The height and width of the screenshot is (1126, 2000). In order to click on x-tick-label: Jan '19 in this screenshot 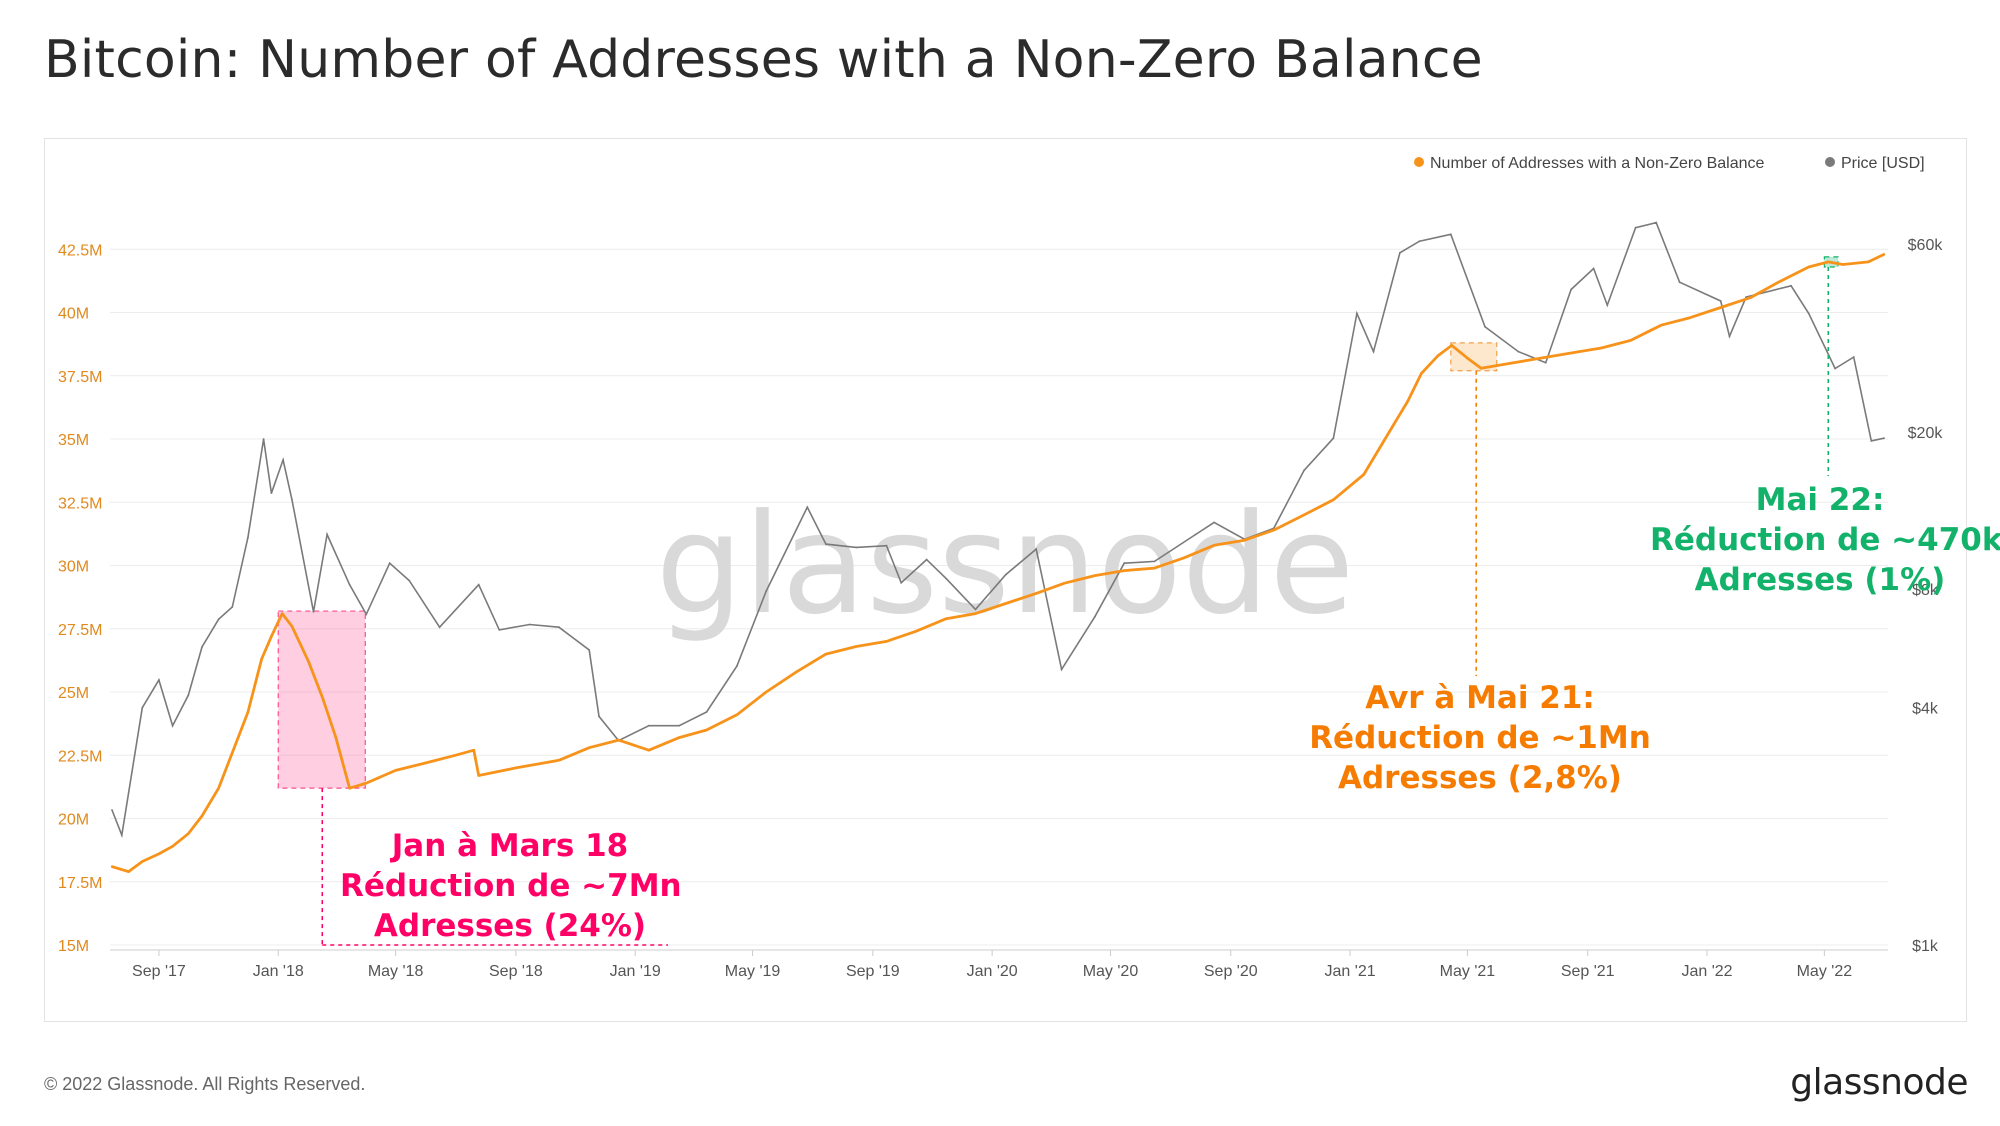, I will do `click(635, 971)`.